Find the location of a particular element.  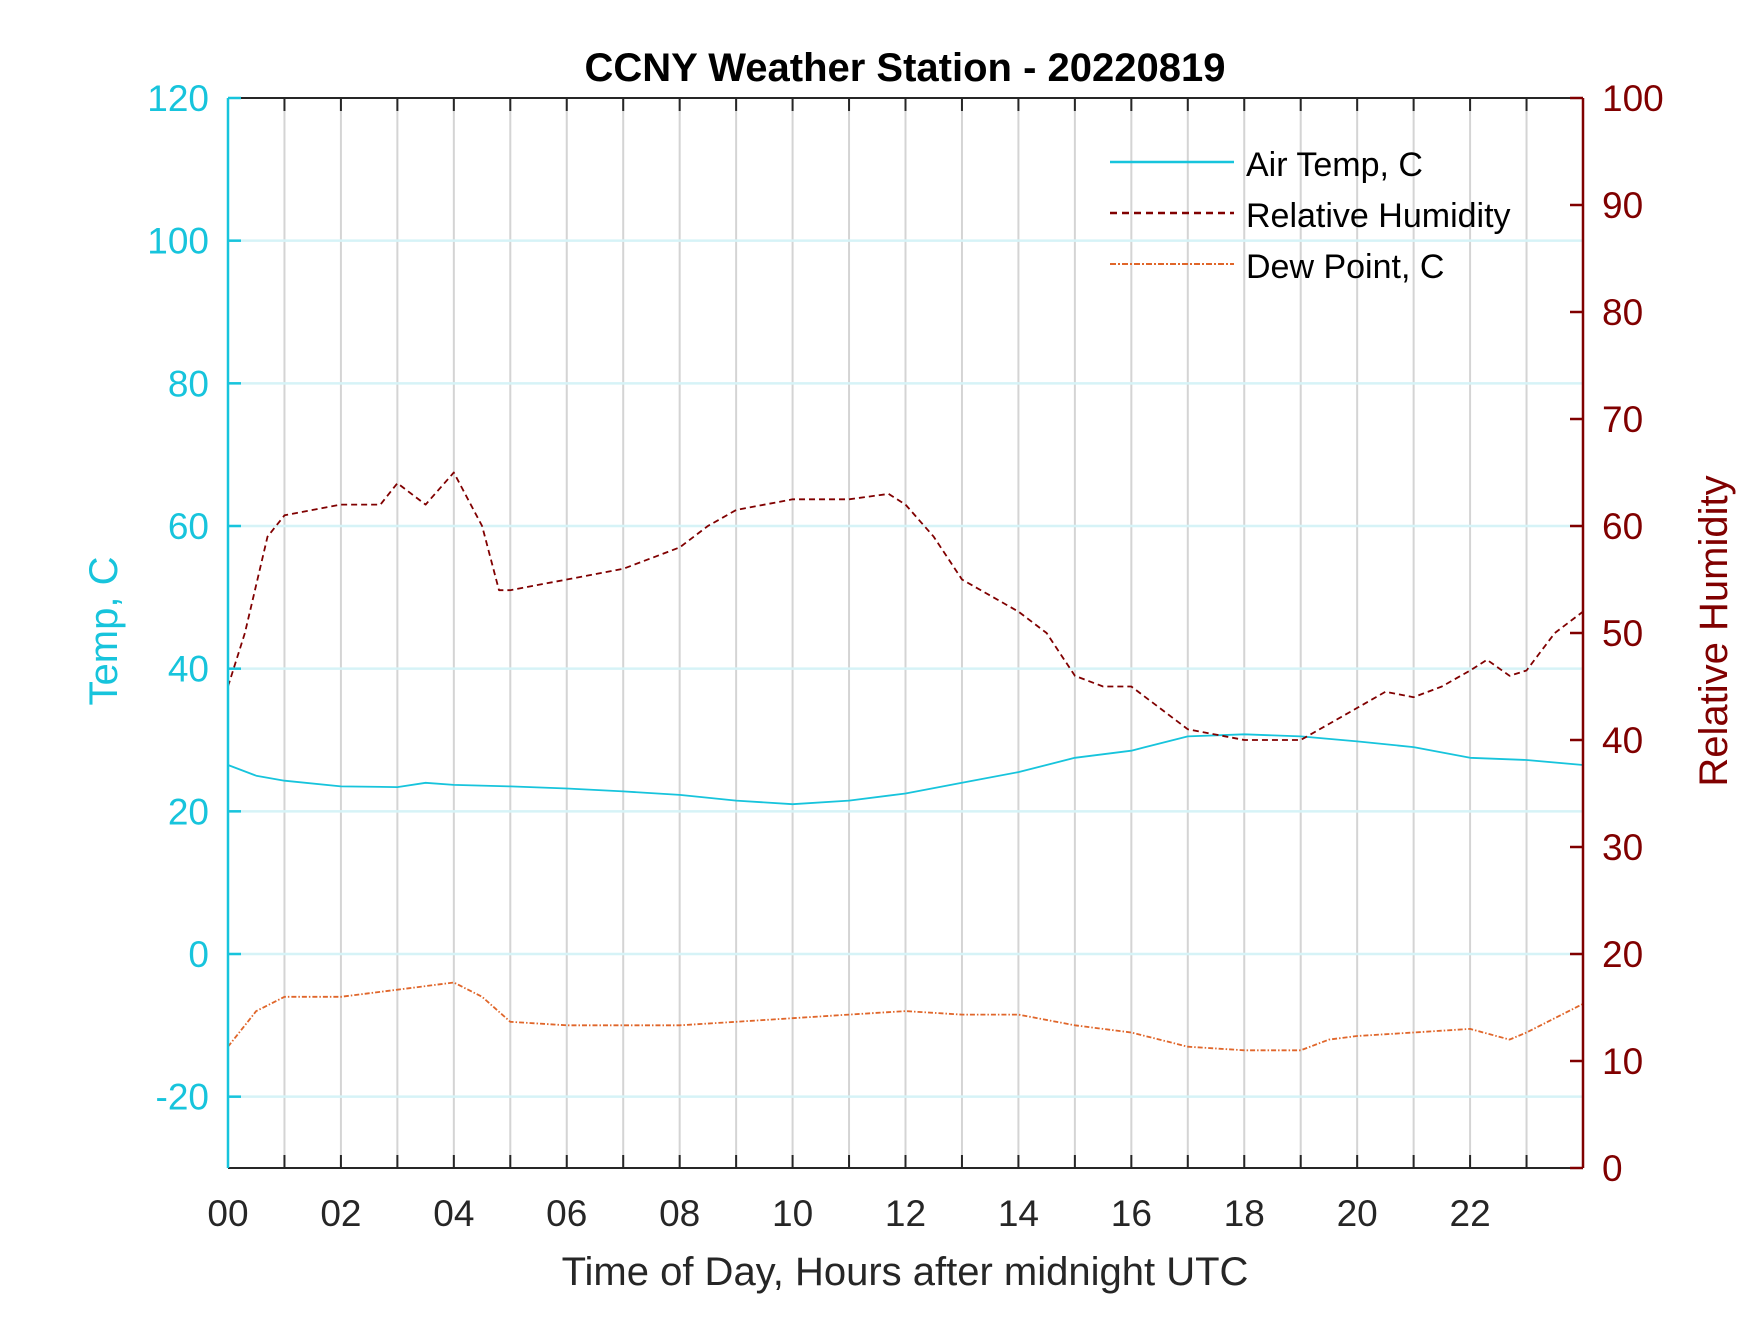

y-left-tick-label: 80 is located at coordinates (188, 383).